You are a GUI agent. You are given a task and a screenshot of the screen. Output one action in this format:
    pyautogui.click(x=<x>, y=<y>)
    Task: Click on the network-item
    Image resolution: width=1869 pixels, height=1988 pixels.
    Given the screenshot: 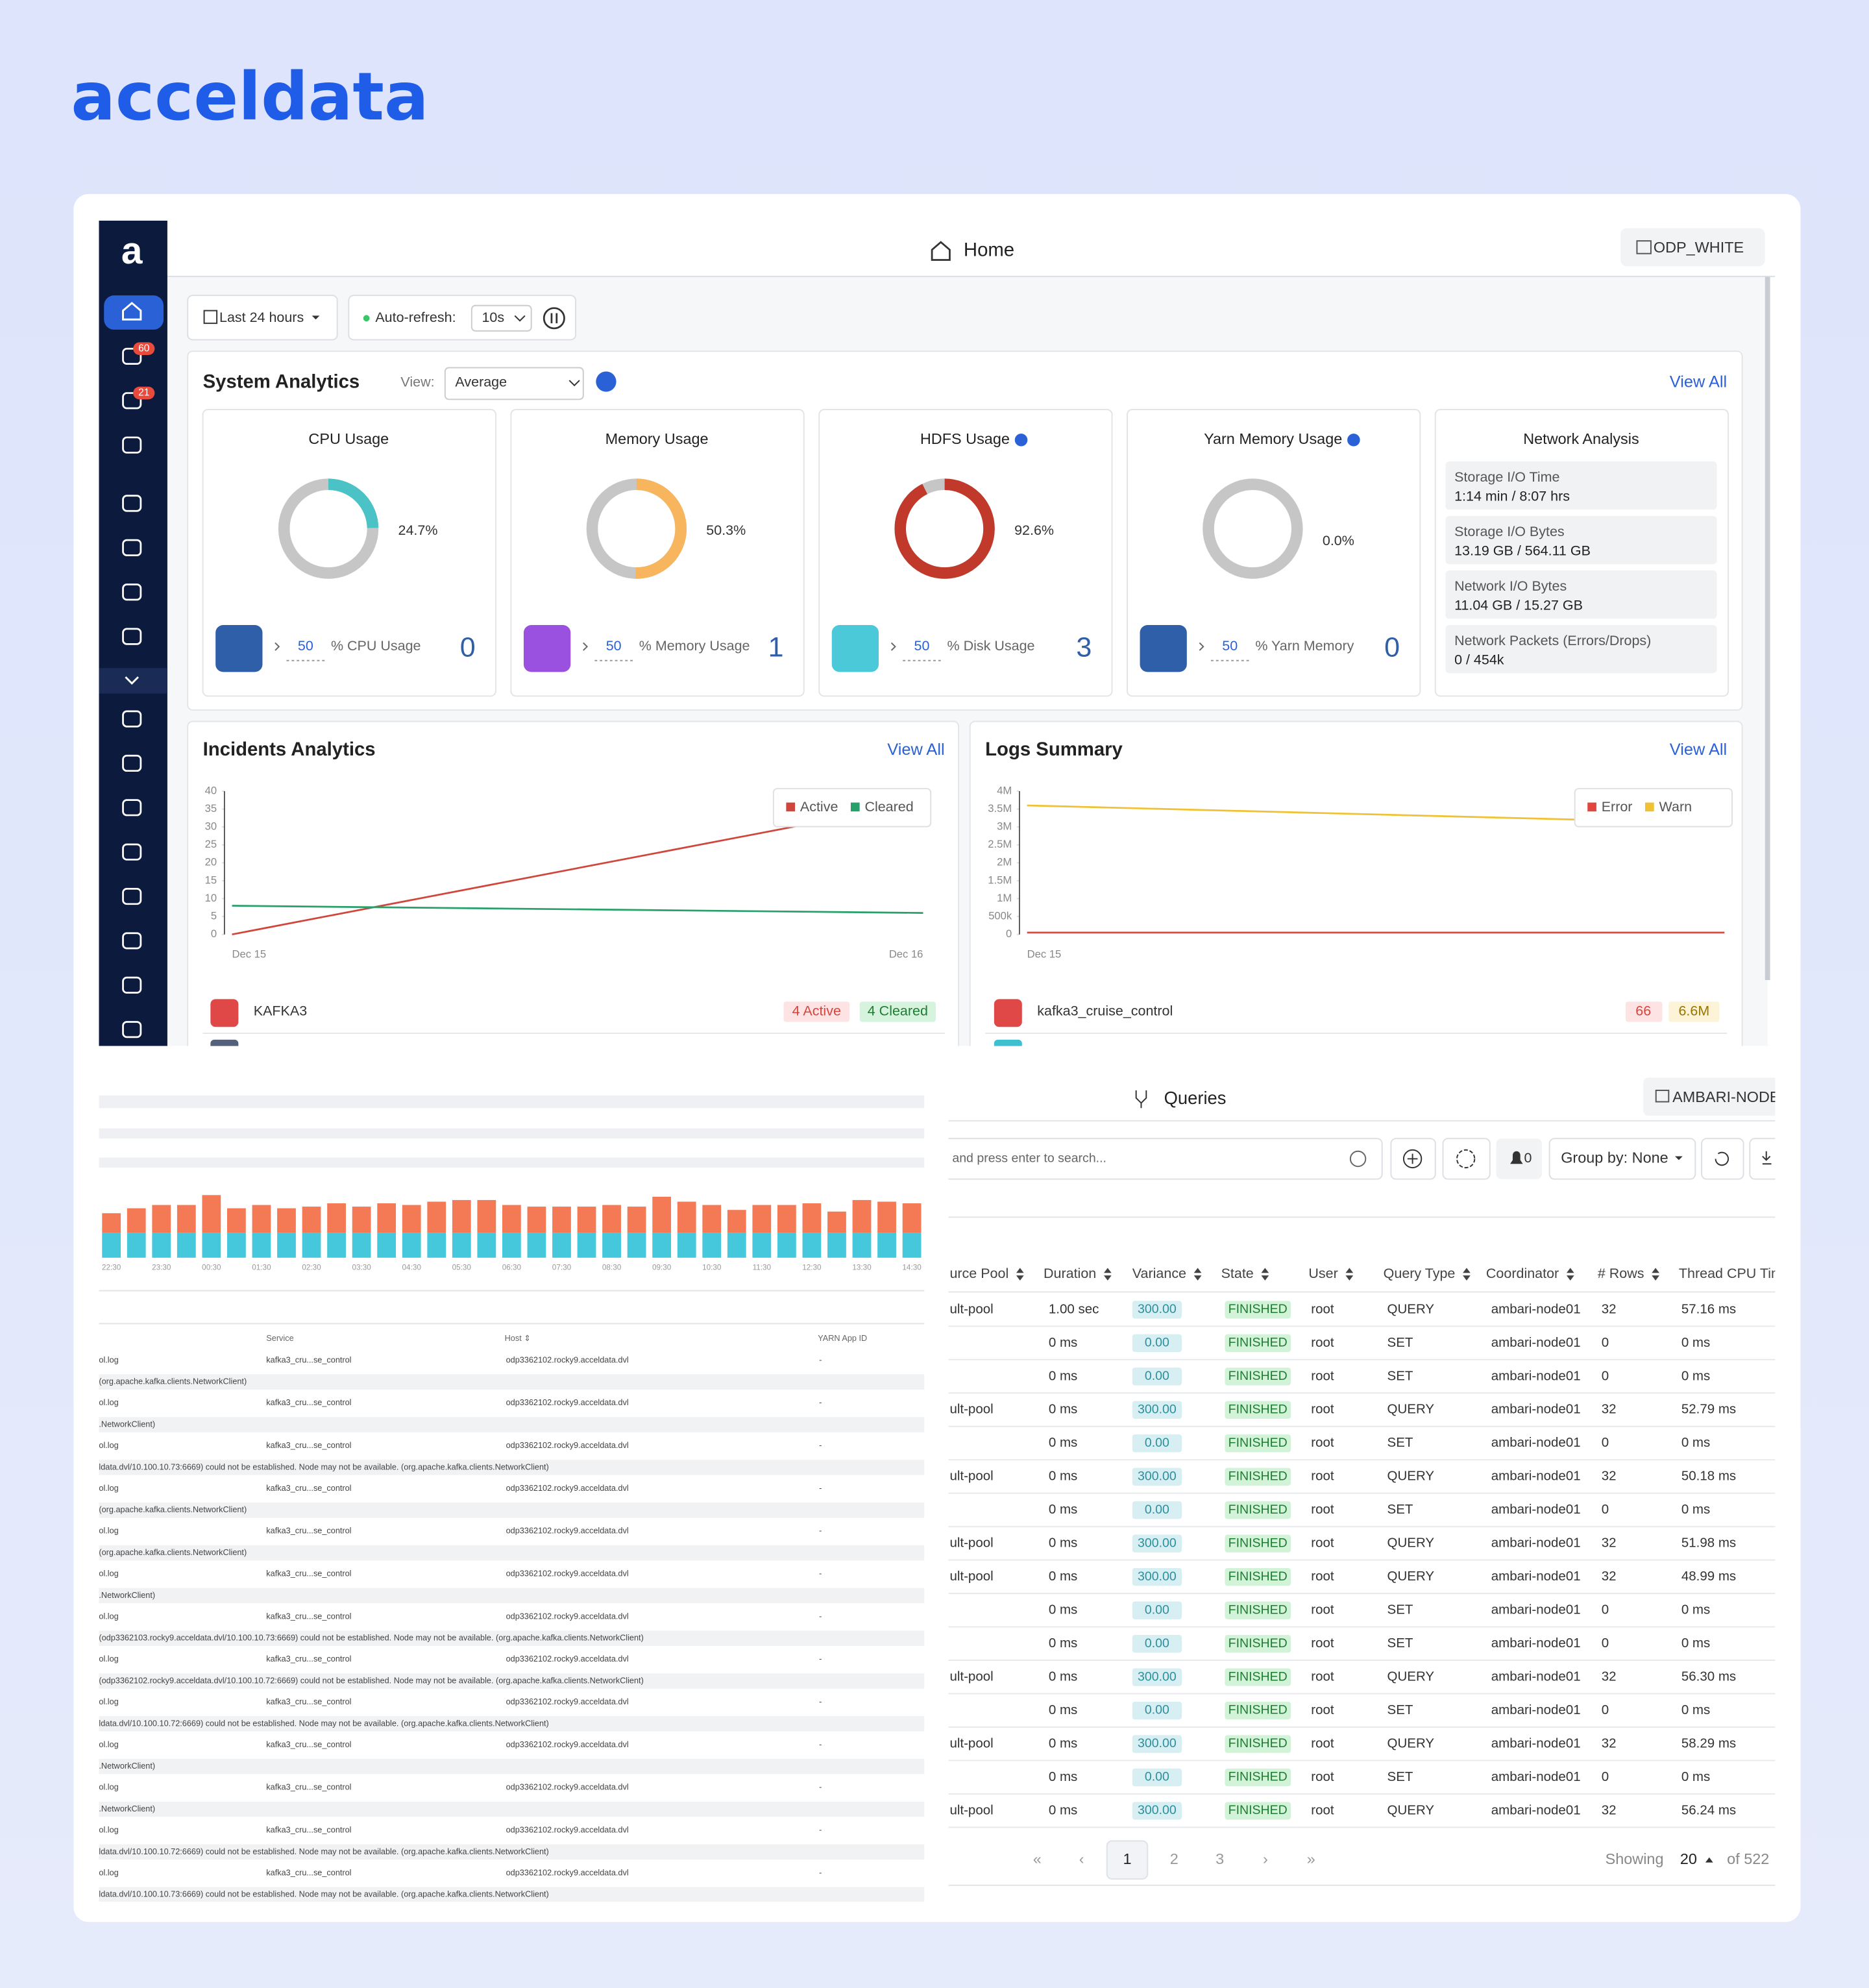 What is the action you would take?
    pyautogui.click(x=1581, y=540)
    